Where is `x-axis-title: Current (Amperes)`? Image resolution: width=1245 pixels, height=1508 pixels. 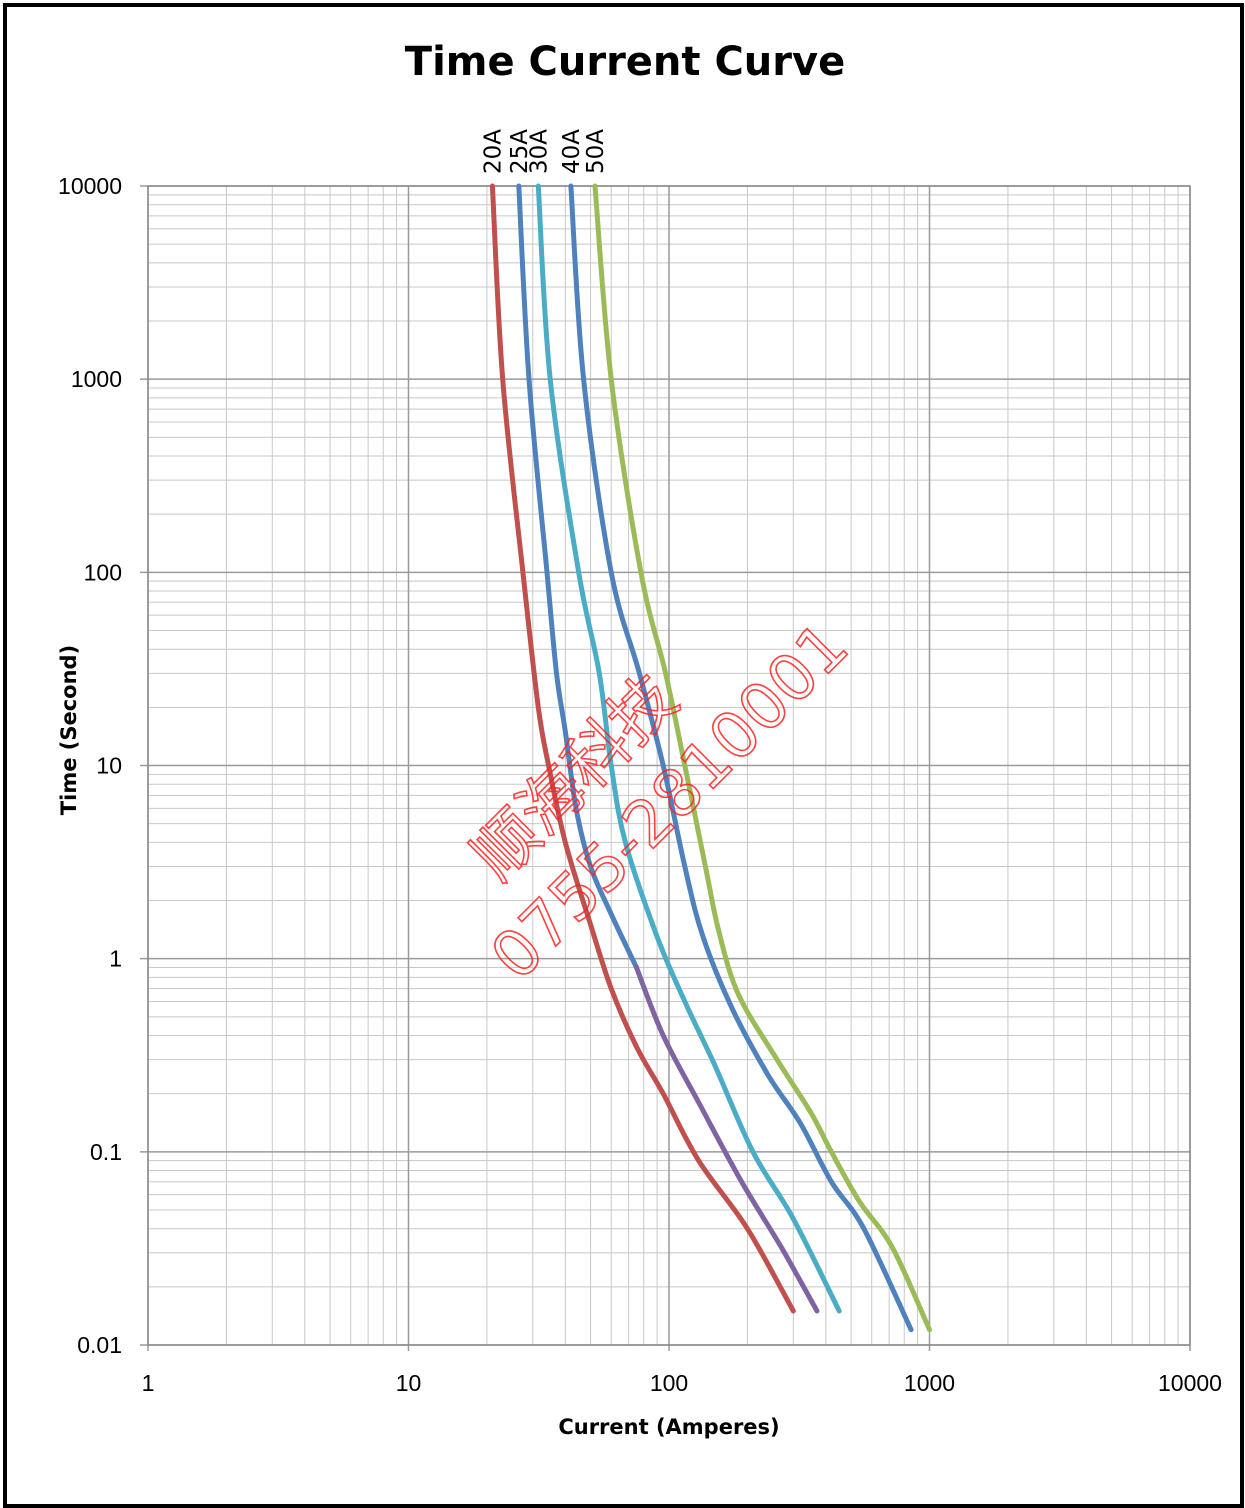
x-axis-title: Current (Amperes) is located at coordinates (668, 1427).